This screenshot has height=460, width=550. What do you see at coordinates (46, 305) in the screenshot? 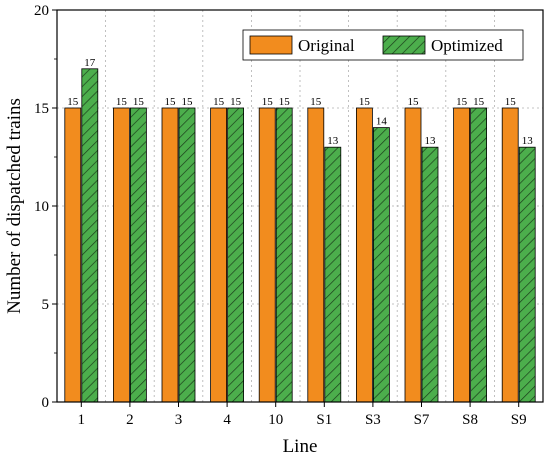
I see `y-tick-label: 5` at bounding box center [46, 305].